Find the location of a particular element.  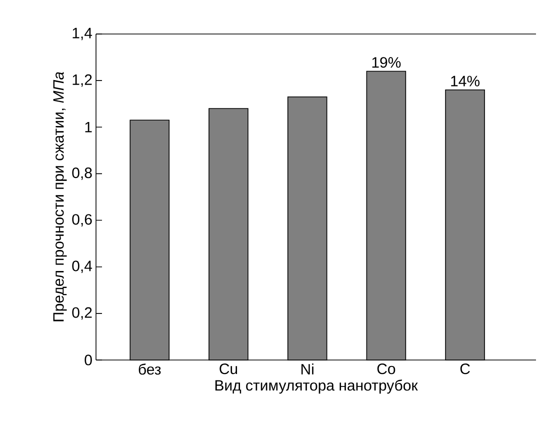

x-axis-title: Вид стимулятора нанотрубок is located at coordinates (316, 387).